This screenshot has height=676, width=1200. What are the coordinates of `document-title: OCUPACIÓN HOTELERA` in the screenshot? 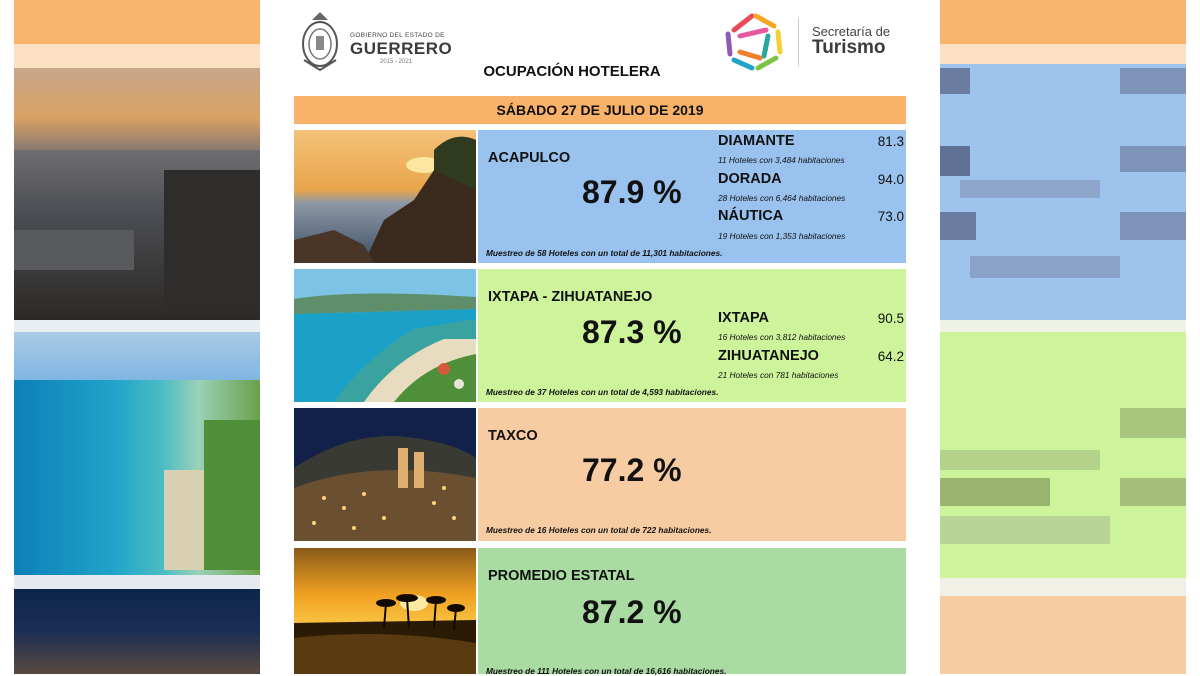 It's located at (572, 71).